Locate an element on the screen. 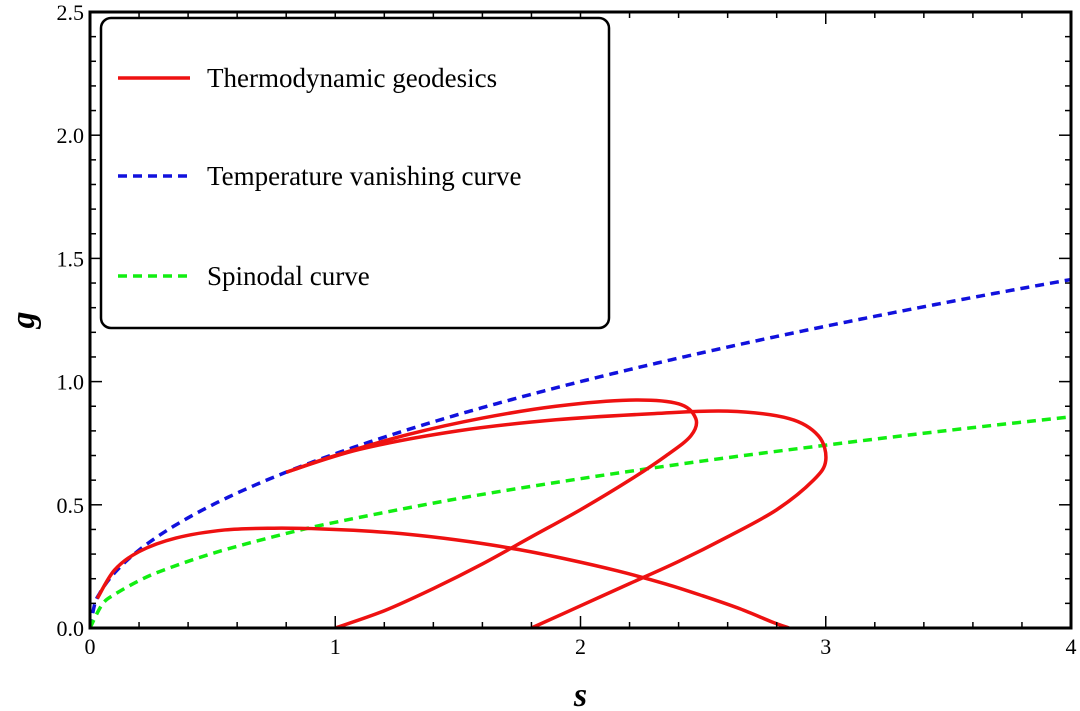 This screenshot has width=1080, height=711. legend-label: Temperature vanishing curve is located at coordinates (364, 176).